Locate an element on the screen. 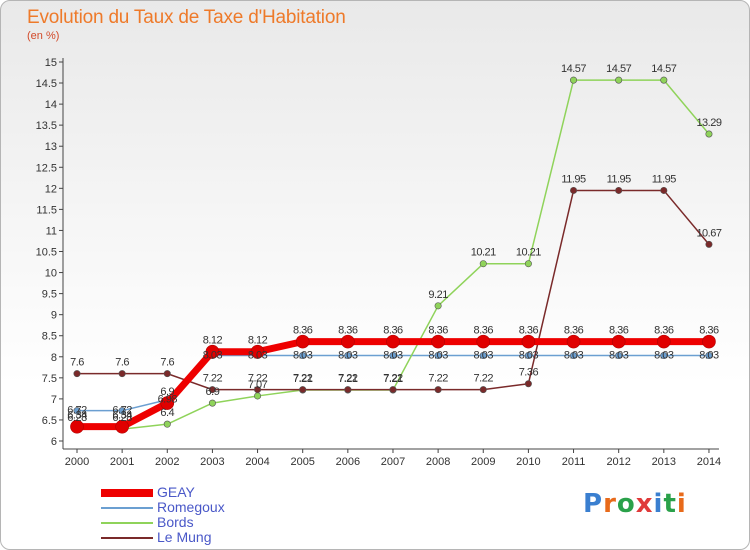  y-tick-label: 9.5 is located at coordinates (49, 295).